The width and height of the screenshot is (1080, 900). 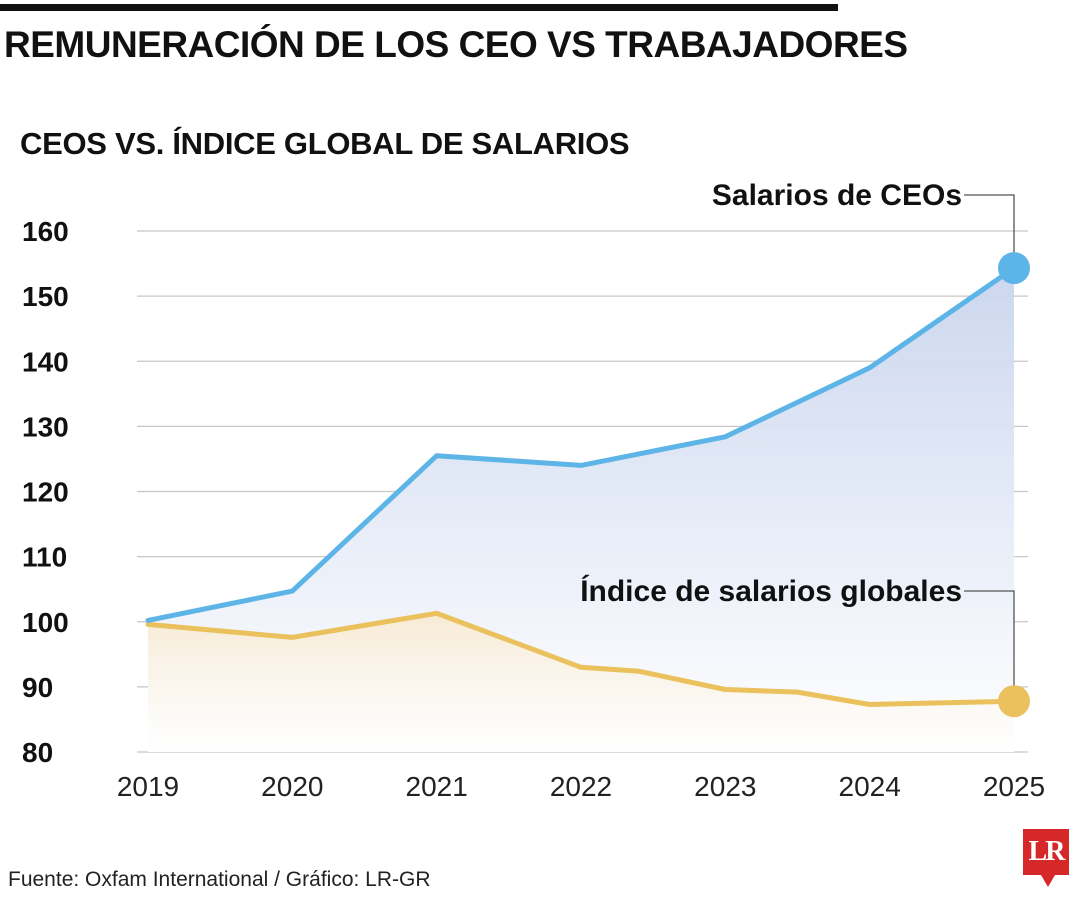 I want to click on y-tick-label: 160, so click(x=45, y=231).